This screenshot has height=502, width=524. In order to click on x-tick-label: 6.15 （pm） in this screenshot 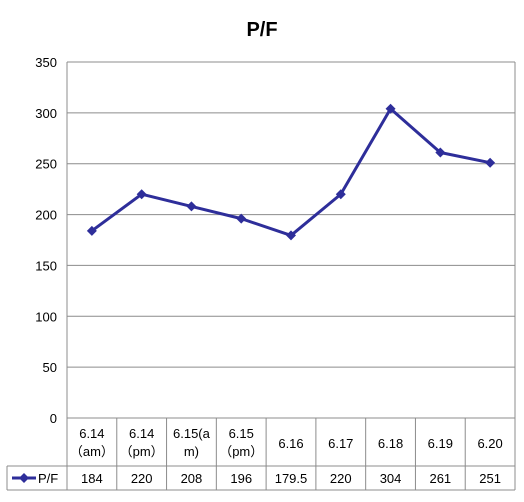, I will do `click(241, 442)`.